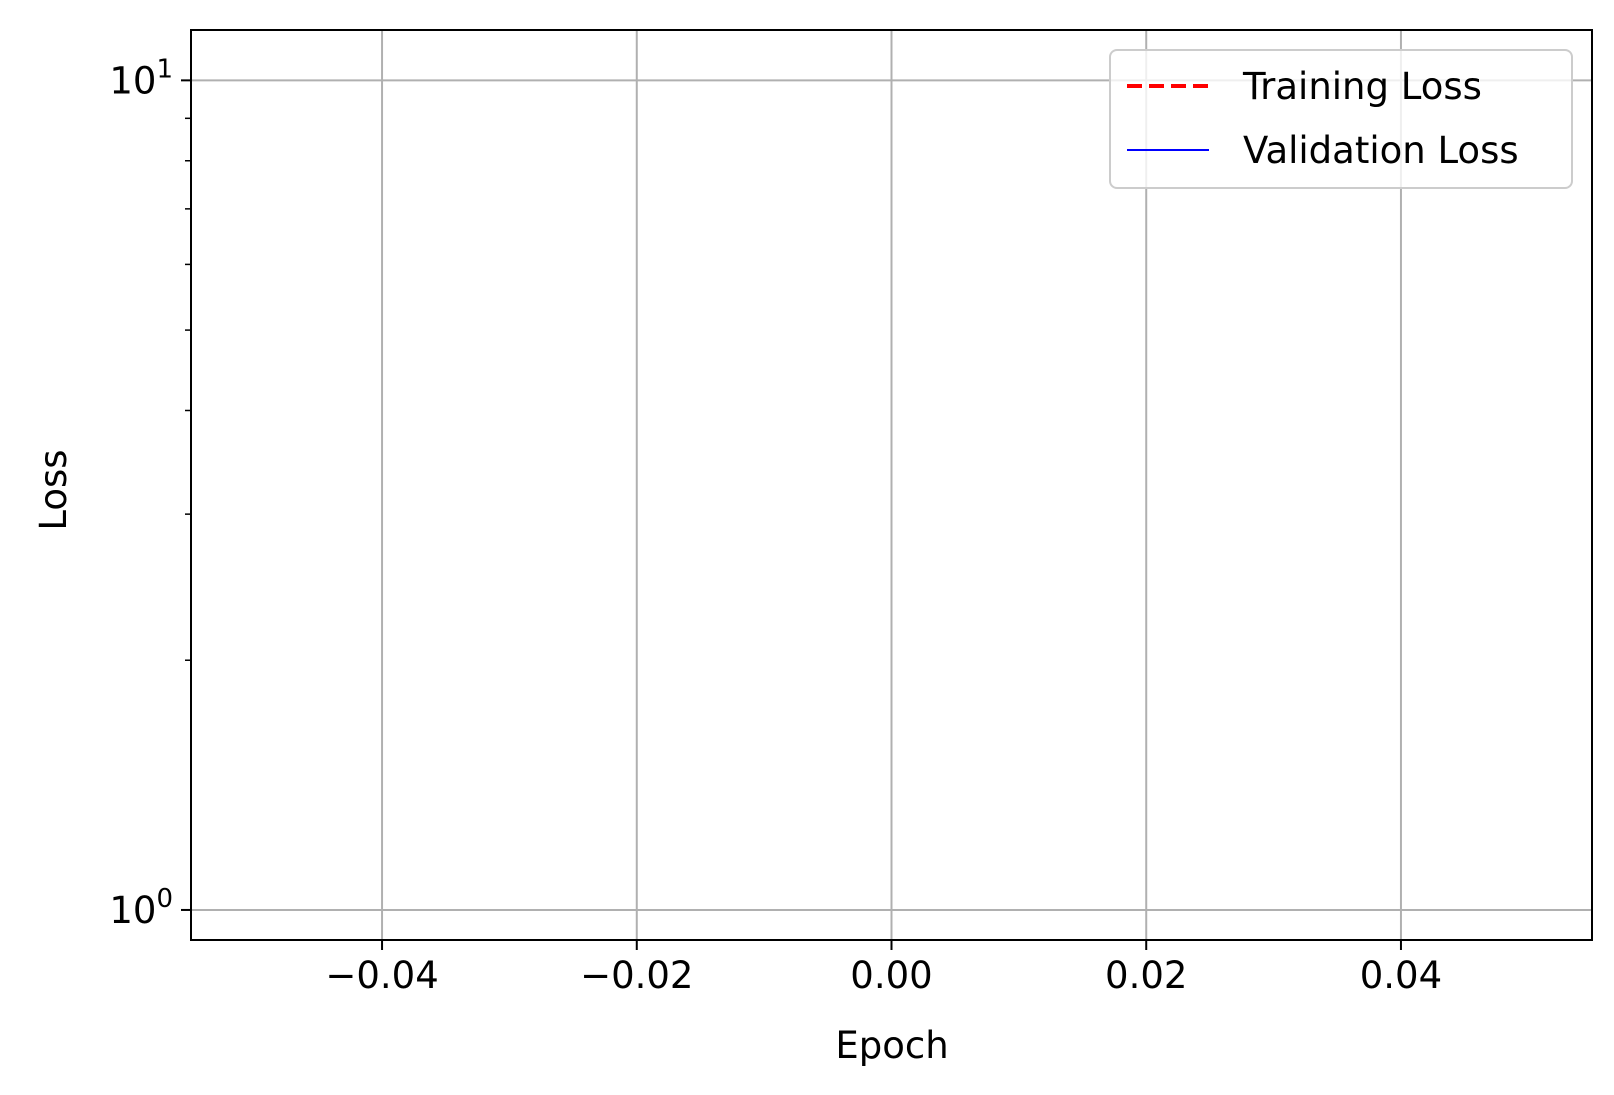  Describe the element at coordinates (1146, 975) in the screenshot. I see `x-tick-label: 0.02` at that location.